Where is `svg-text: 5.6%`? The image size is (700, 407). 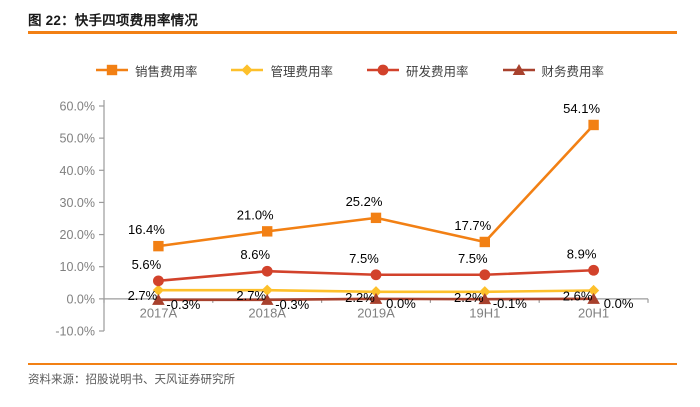
svg-text: 5.6% is located at coordinates (147, 264).